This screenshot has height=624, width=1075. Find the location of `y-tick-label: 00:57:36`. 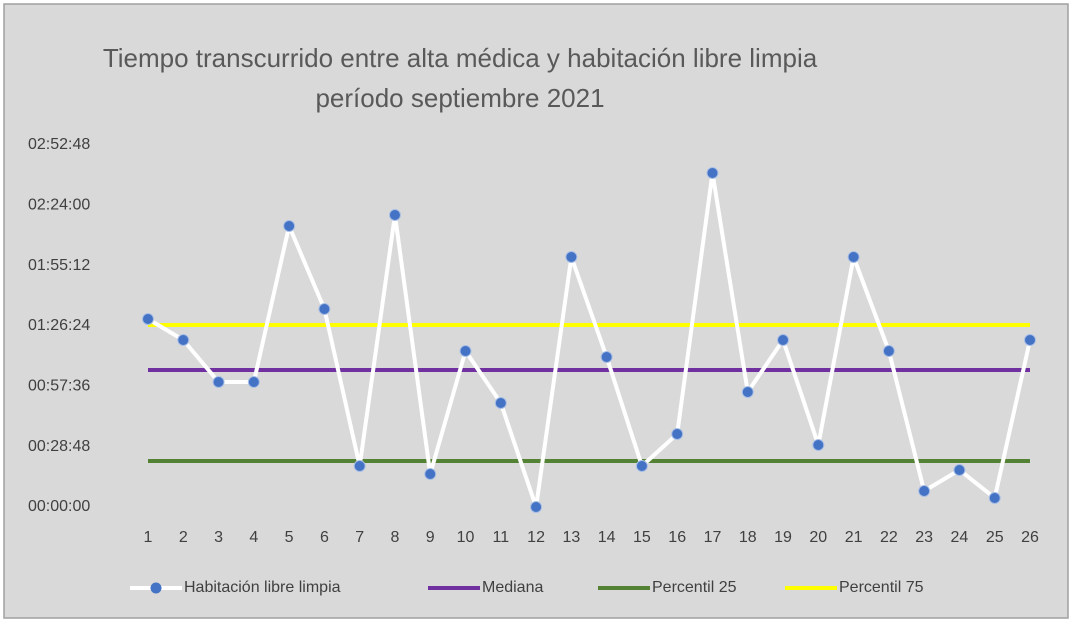

y-tick-label: 00:57:36 is located at coordinates (59, 386).